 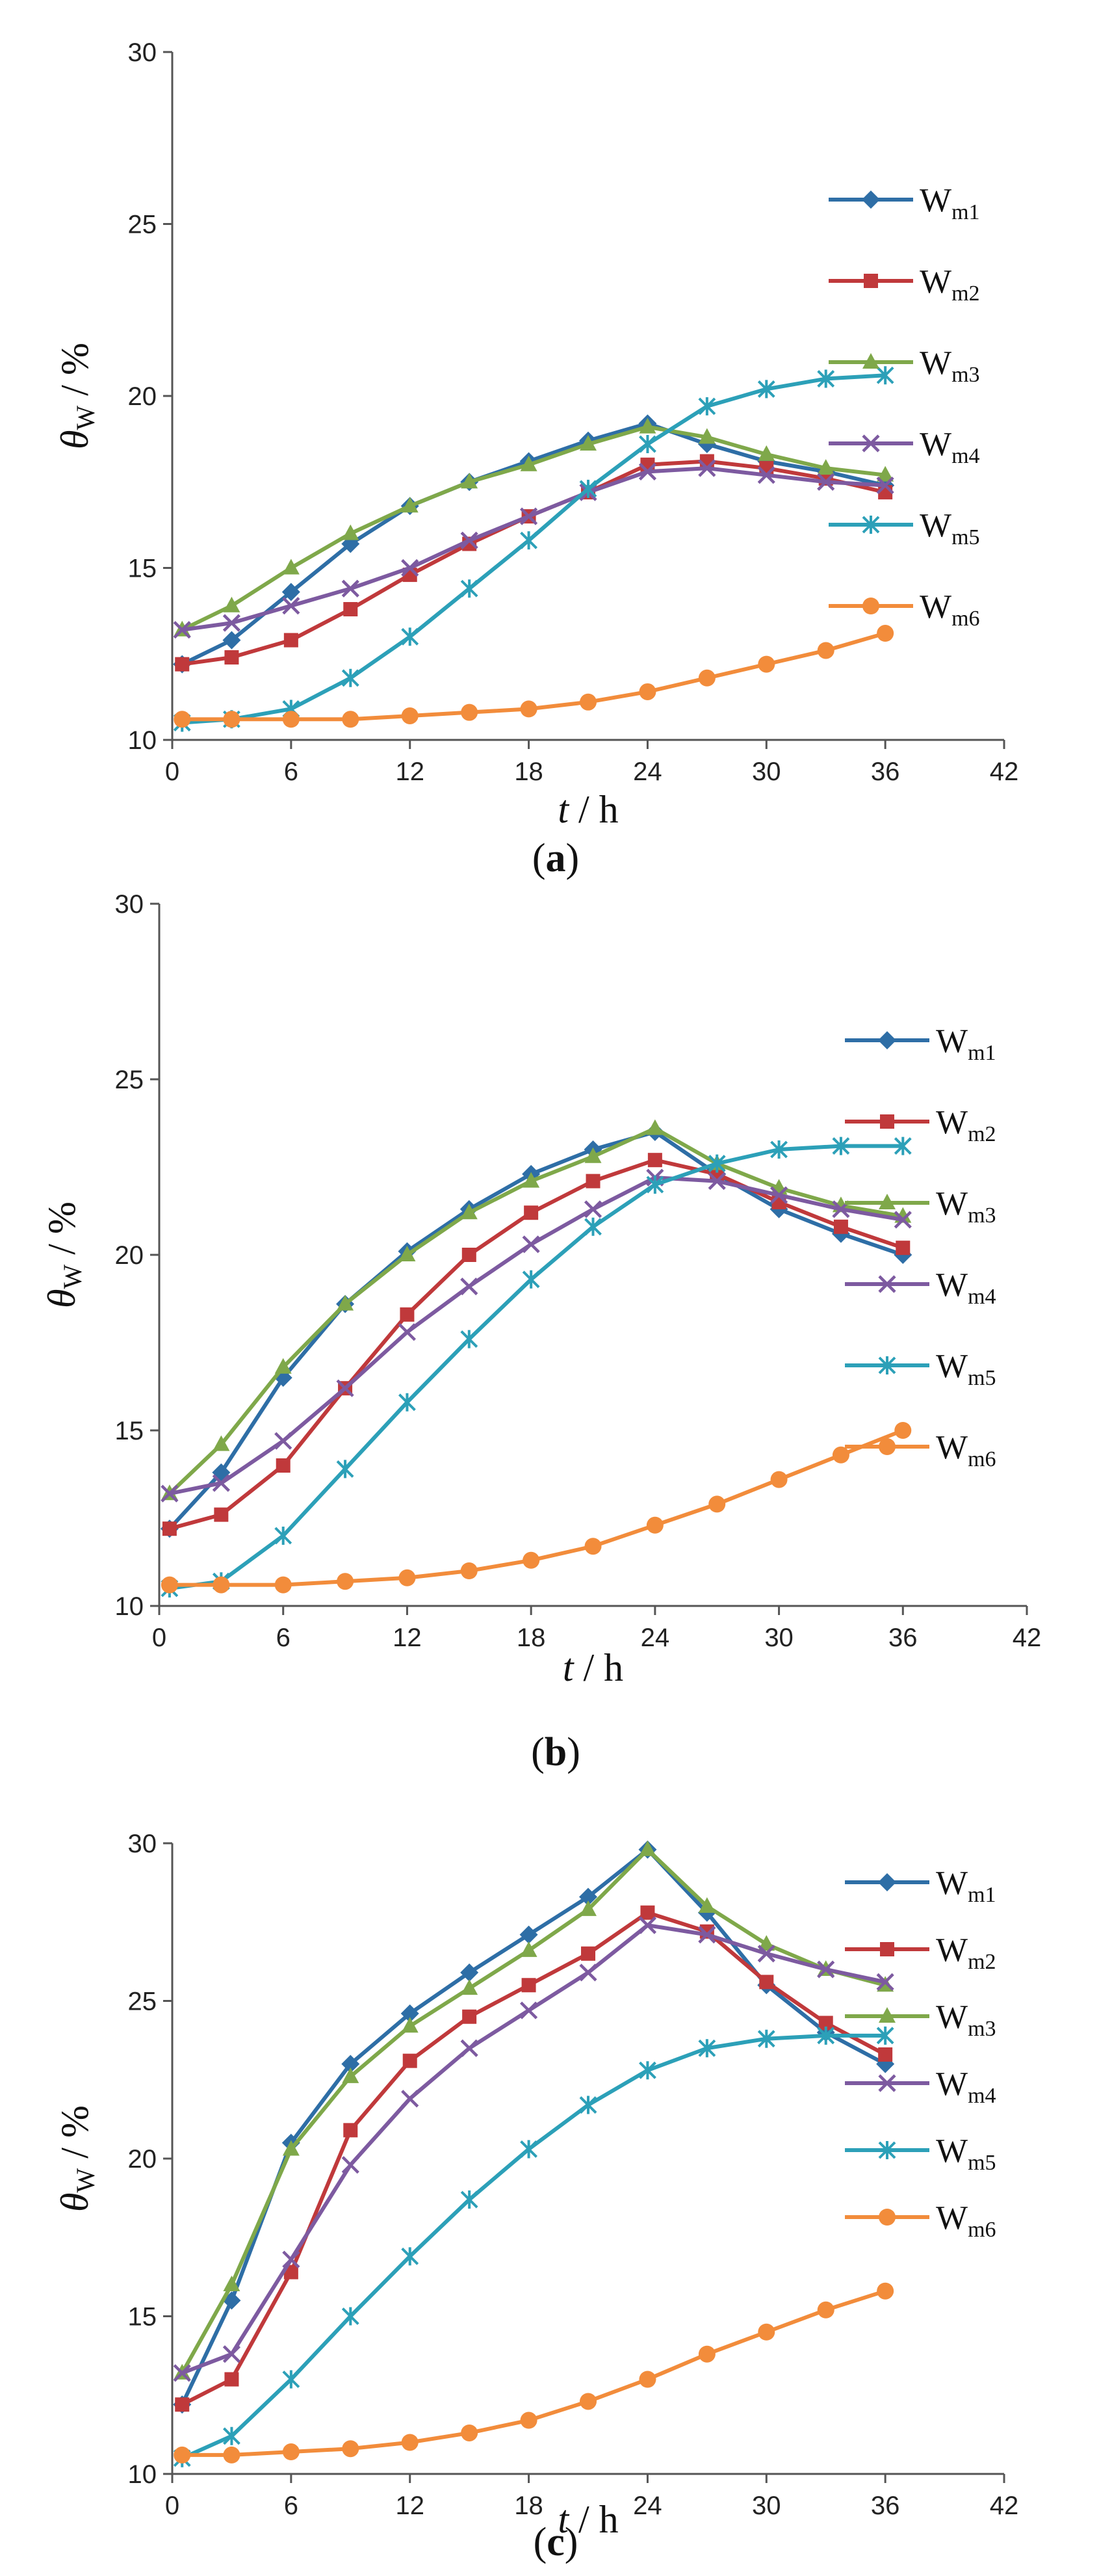 What do you see at coordinates (588, 2519) in the screenshot?
I see `x-axis-label: t / h` at bounding box center [588, 2519].